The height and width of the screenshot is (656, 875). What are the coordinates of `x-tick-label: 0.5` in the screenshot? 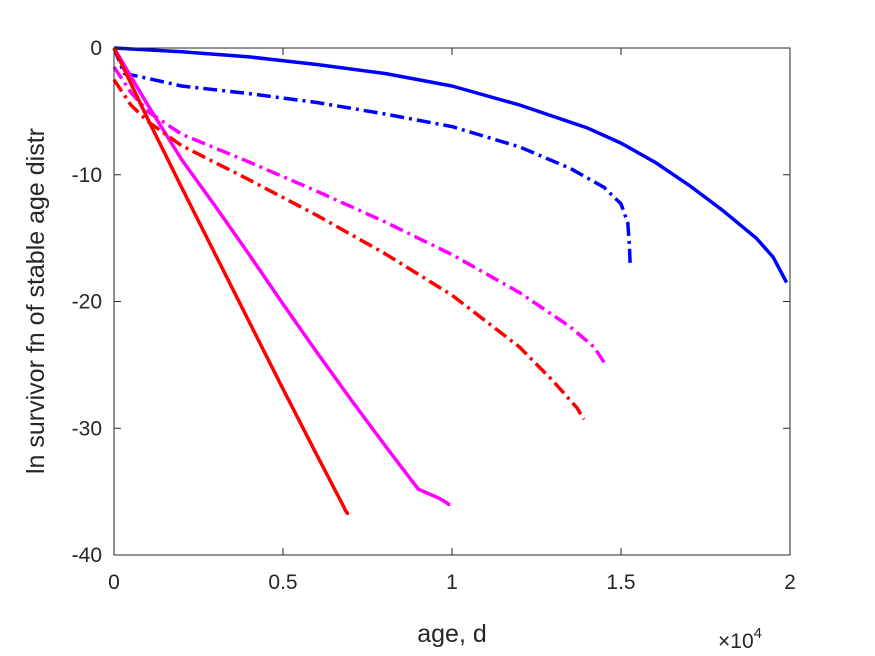 It's located at (282, 582).